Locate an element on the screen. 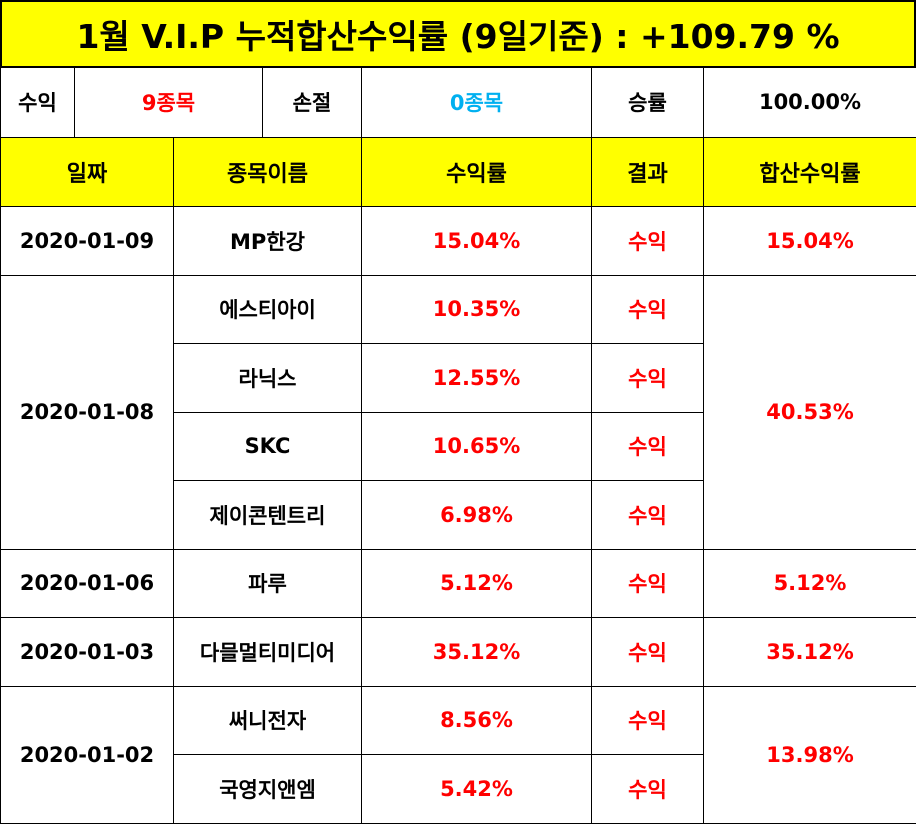 The image size is (916, 828). rate-cell: 5.42% is located at coordinates (476, 789).